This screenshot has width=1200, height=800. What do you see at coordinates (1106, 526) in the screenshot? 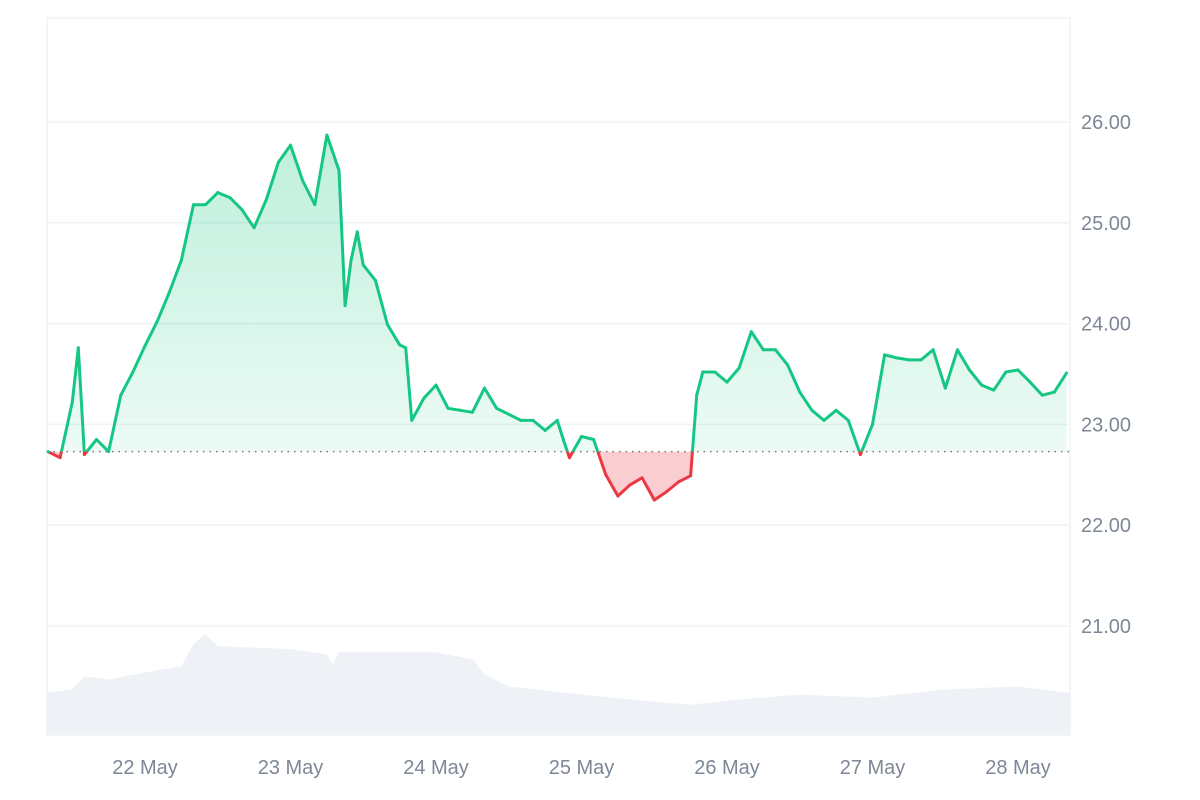
I see `y-tick-label: 22.00` at bounding box center [1106, 526].